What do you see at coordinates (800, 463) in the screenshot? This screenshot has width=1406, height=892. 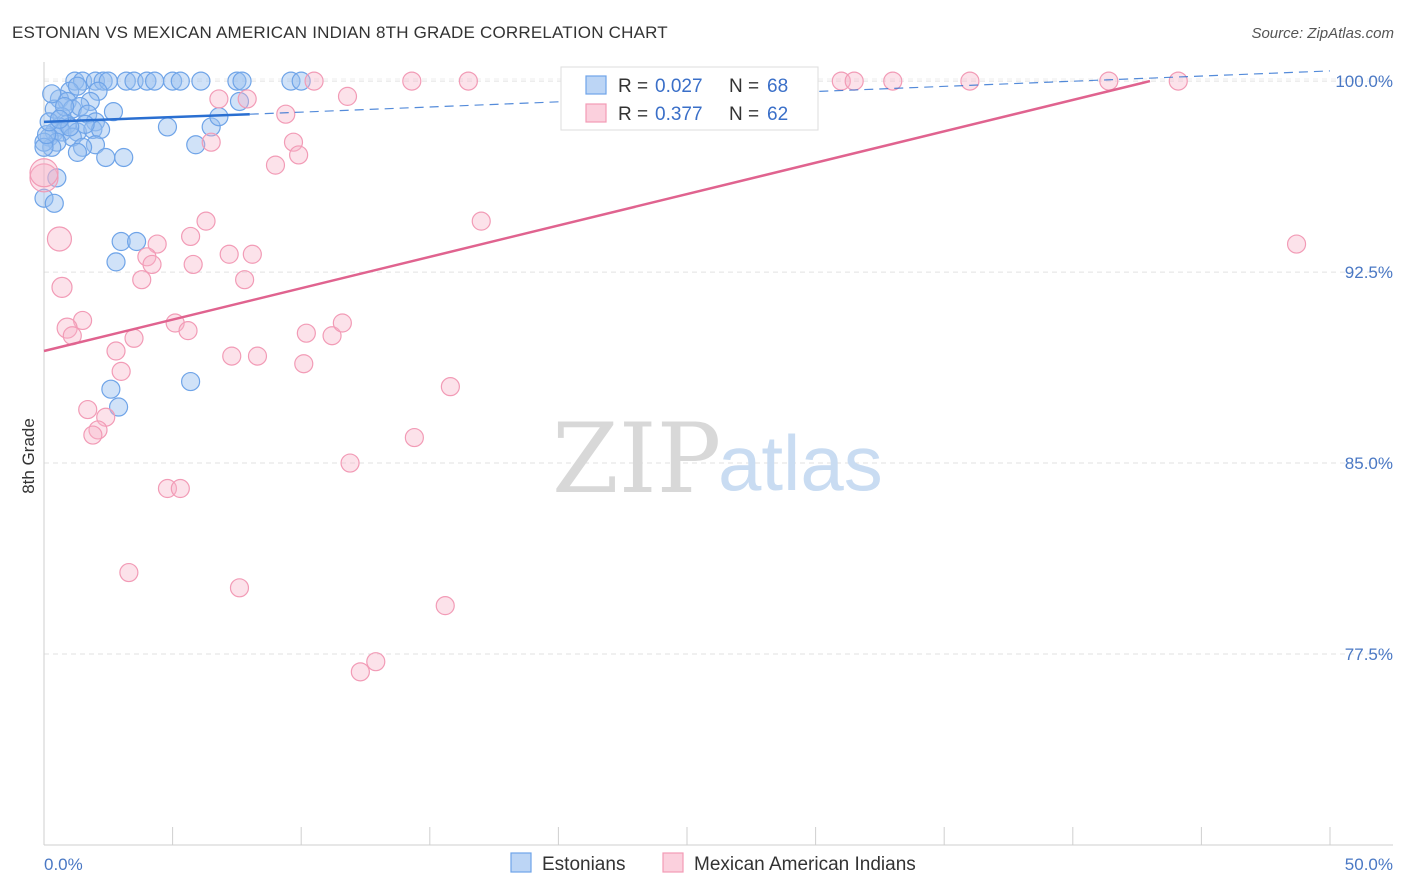 I see `watermark-atlas: atlas` at bounding box center [800, 463].